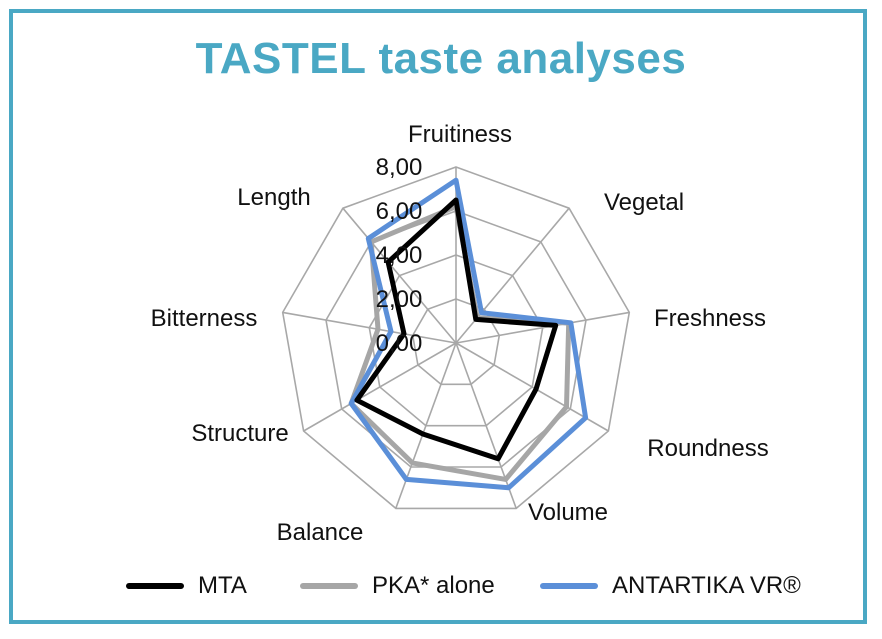  Describe the element at coordinates (644, 202) in the screenshot. I see `axis-label-vegetal: Vegetal` at that location.